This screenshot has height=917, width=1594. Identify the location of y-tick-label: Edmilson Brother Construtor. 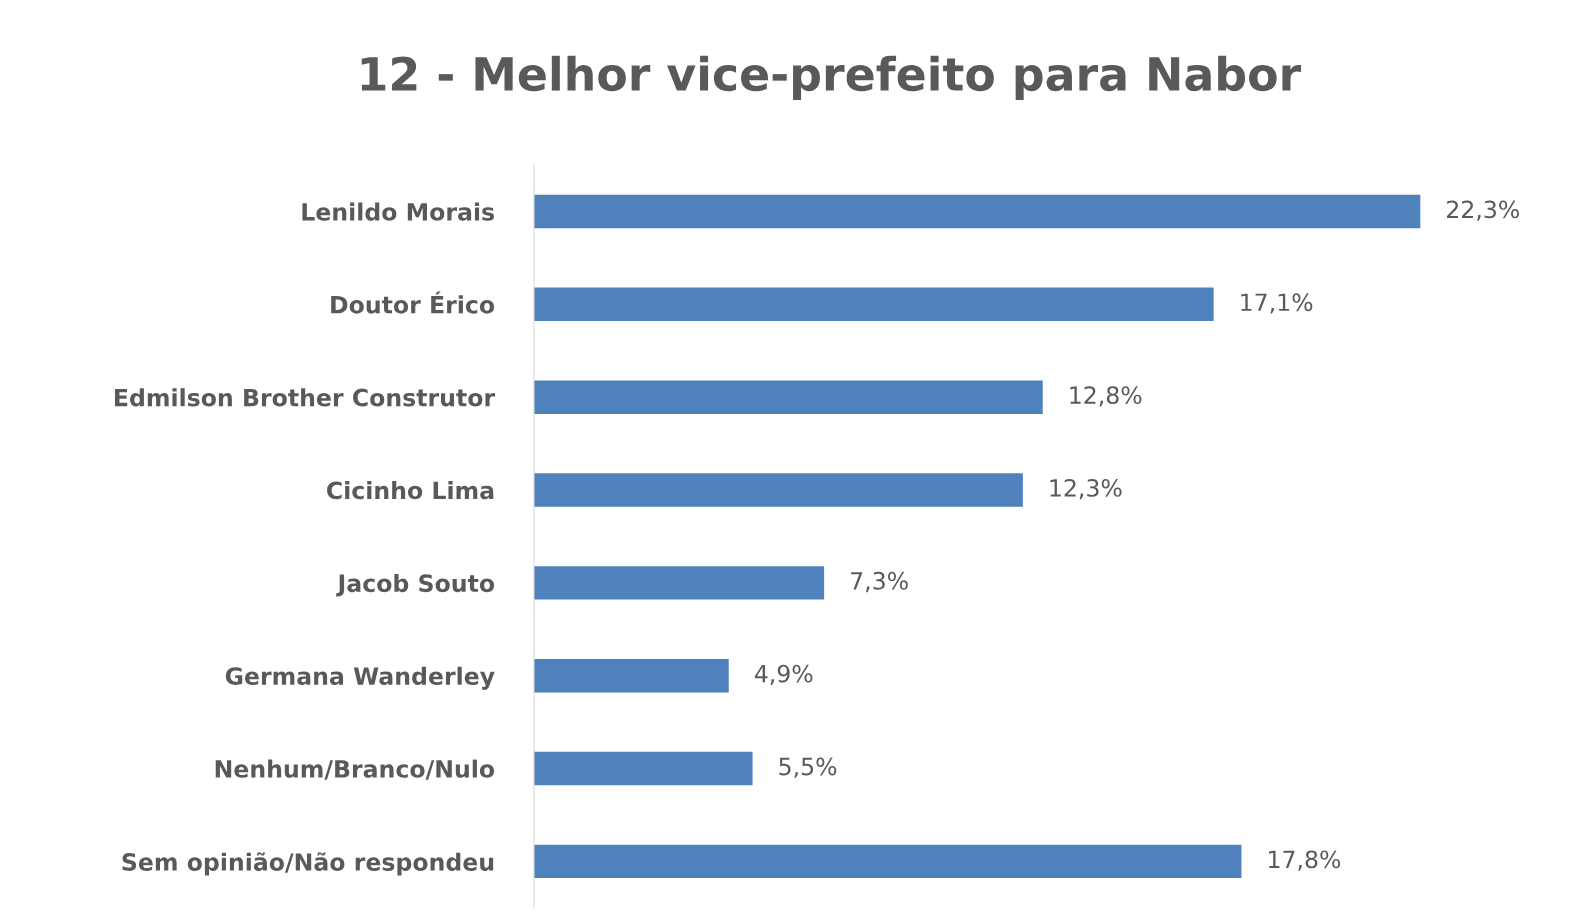
(305, 397).